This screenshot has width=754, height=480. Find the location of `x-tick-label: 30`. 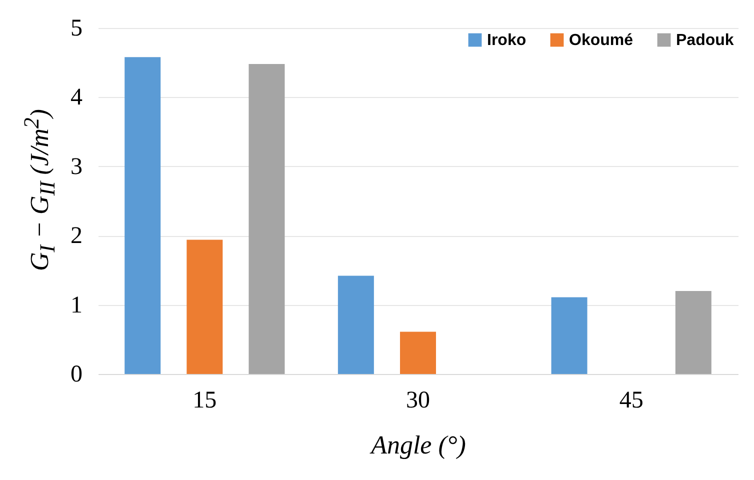

x-tick-label: 30 is located at coordinates (418, 401).